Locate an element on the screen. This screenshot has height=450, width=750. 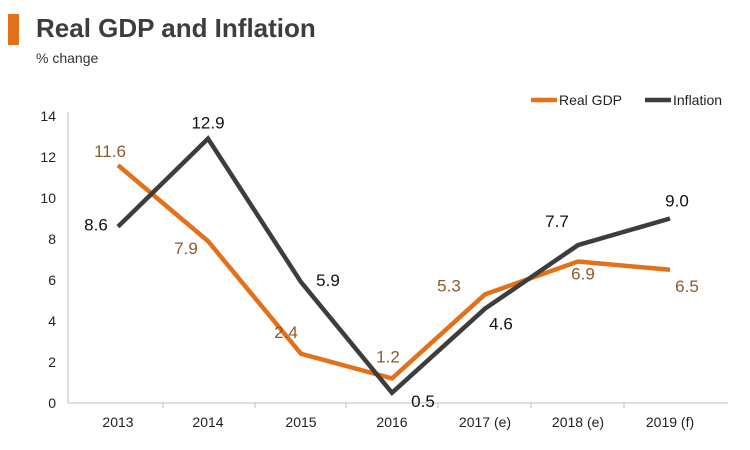
legend-label-inflation: Inflation is located at coordinates (697, 100).